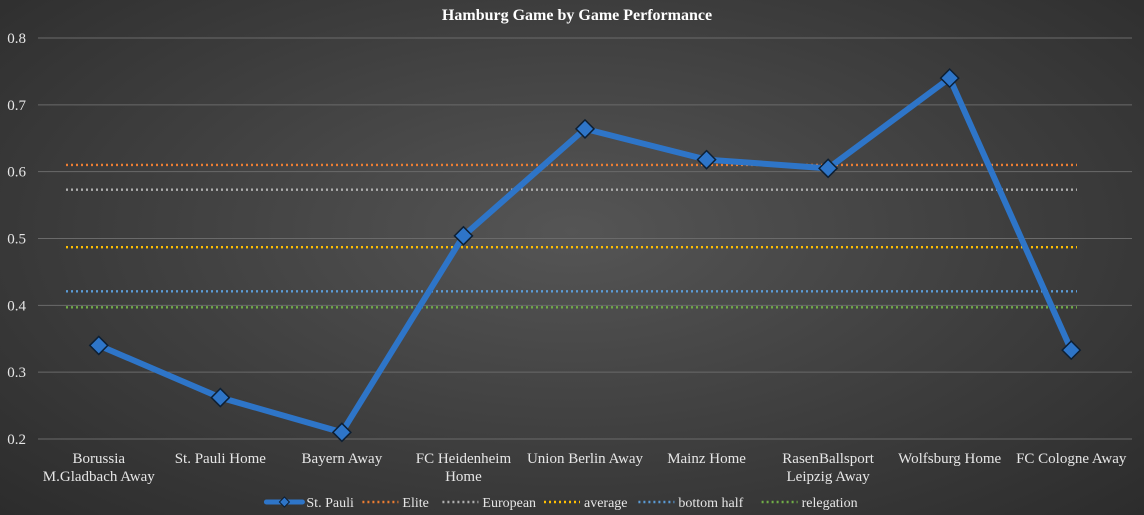 Image resolution: width=1144 pixels, height=515 pixels. I want to click on x-tick-label-line: Mainz Home, so click(706, 459).